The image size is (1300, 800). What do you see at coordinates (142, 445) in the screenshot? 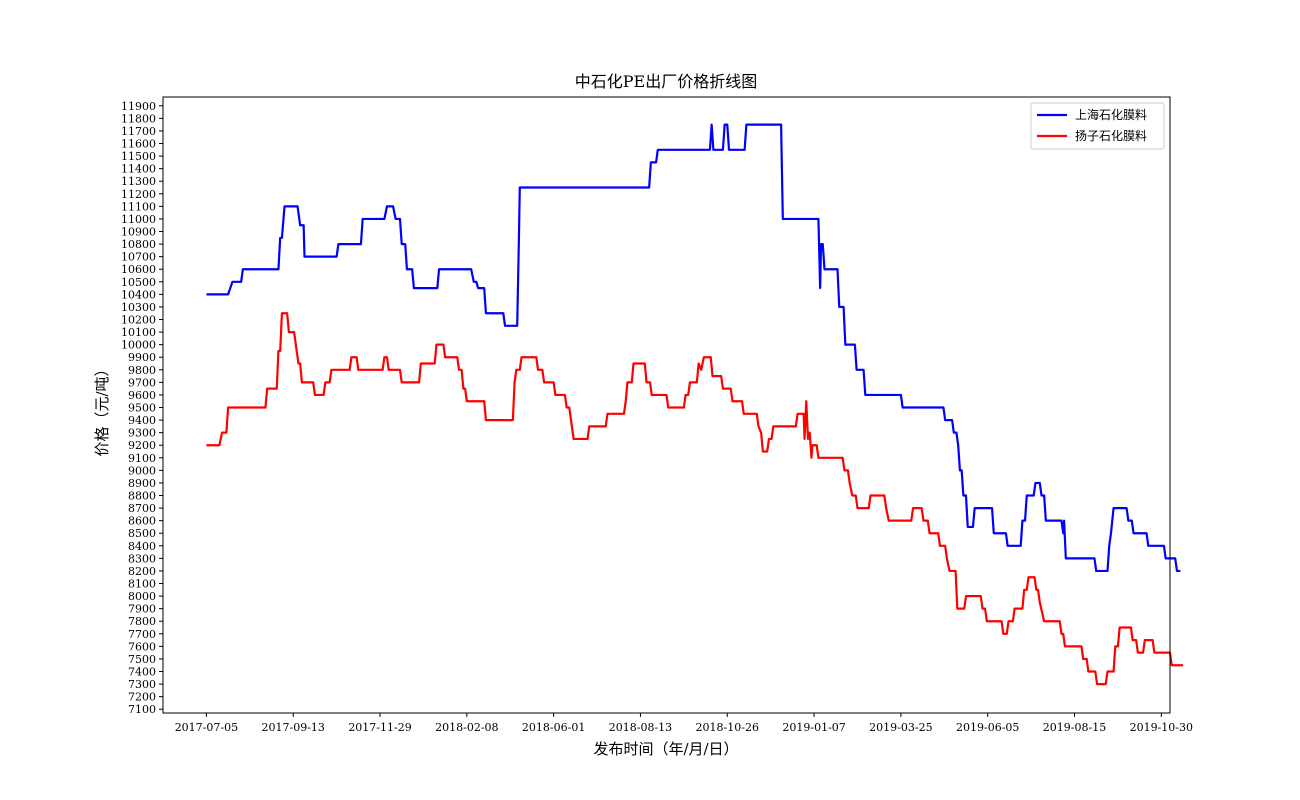
I see `y-tick-label: 9200` at bounding box center [142, 445].